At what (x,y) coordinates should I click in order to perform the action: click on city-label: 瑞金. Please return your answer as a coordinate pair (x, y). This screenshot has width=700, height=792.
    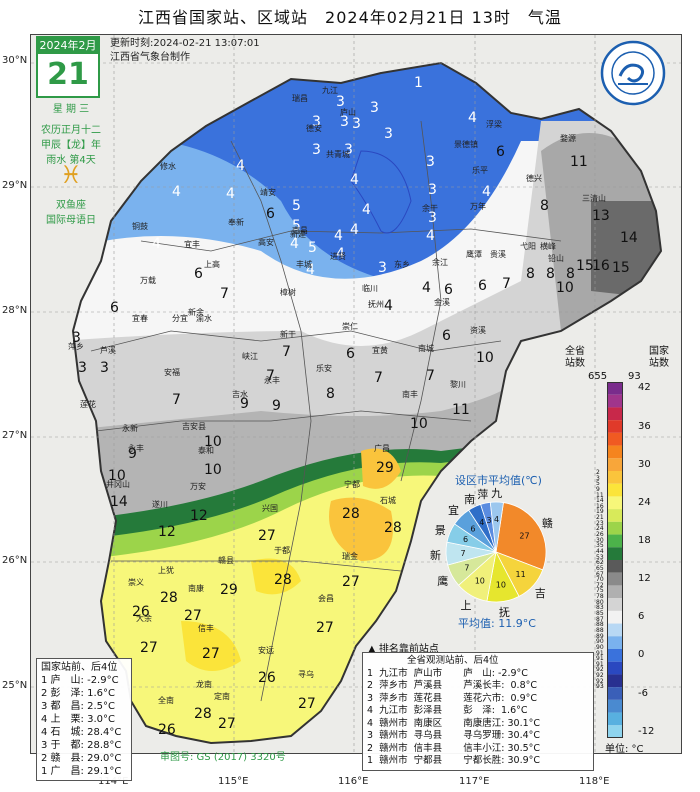
    Looking at the image, I should click on (350, 556).